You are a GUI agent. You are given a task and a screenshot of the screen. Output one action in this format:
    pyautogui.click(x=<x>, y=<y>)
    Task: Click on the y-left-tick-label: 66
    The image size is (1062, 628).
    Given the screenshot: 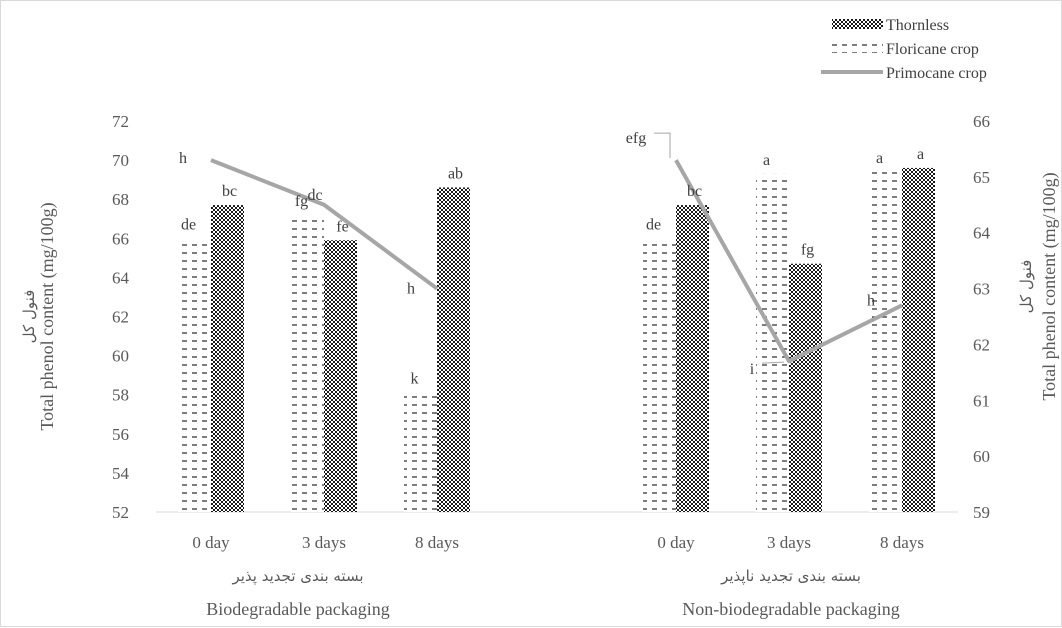 What is the action you would take?
    pyautogui.click(x=120, y=238)
    